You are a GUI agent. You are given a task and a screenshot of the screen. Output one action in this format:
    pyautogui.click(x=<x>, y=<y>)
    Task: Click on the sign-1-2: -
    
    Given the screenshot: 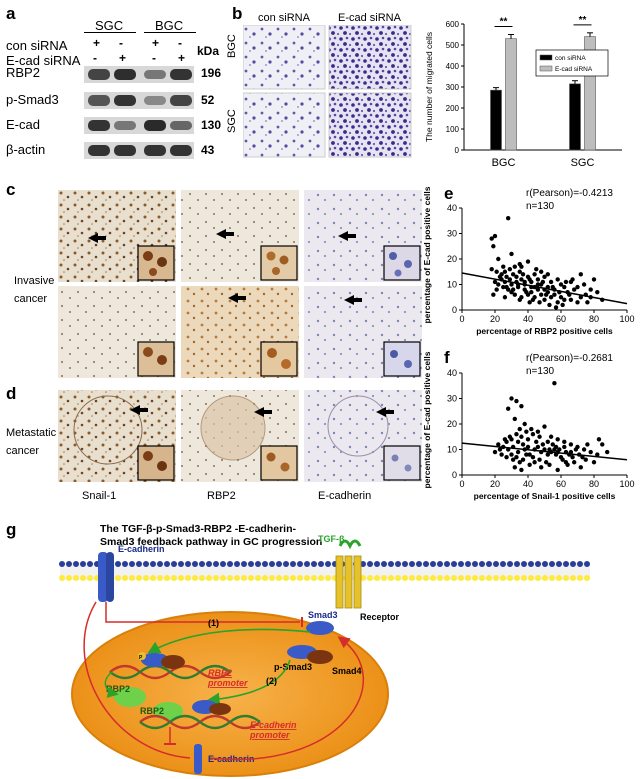 What is the action you would take?
    pyautogui.click(x=121, y=43)
    